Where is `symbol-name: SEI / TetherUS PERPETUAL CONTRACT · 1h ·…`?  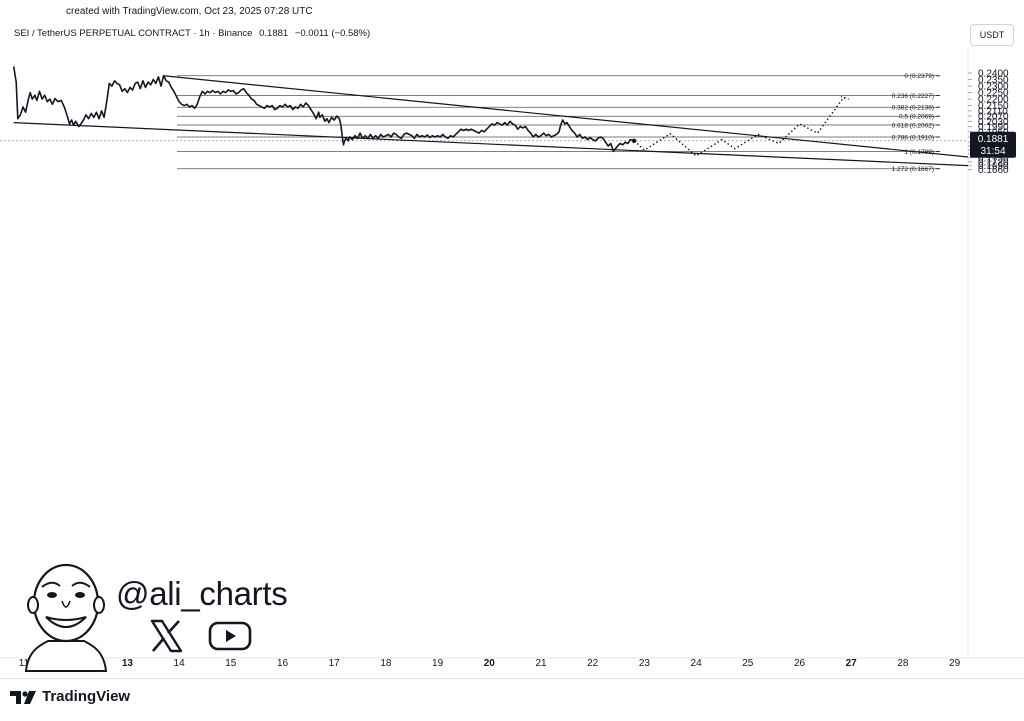 symbol-name: SEI / TetherUS PERPETUAL CONTRACT · 1h ·… is located at coordinates (133, 33).